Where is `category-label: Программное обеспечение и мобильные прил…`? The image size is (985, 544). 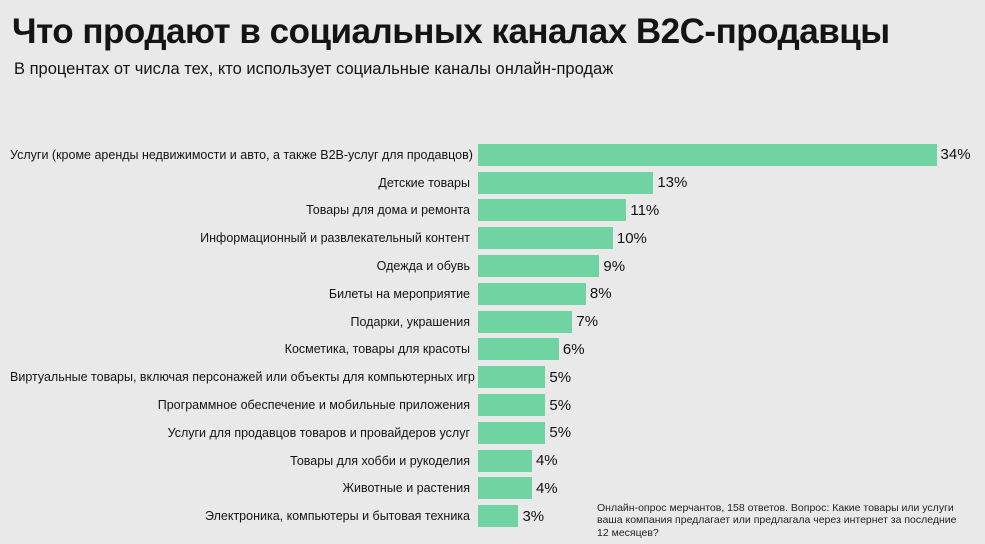
category-label: Программное обеспечение и мобильные прил… is located at coordinates (313, 405).